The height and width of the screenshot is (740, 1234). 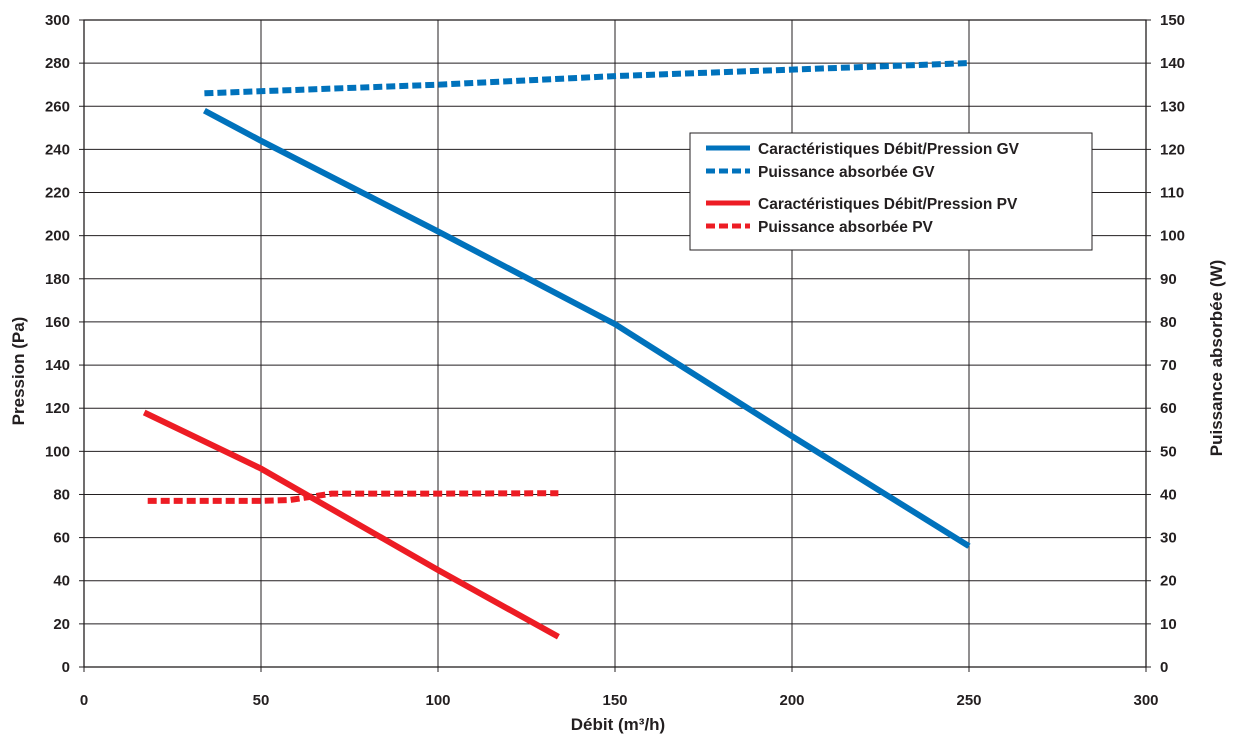 What do you see at coordinates (261, 700) in the screenshot?
I see `x-tick-label: 50` at bounding box center [261, 700].